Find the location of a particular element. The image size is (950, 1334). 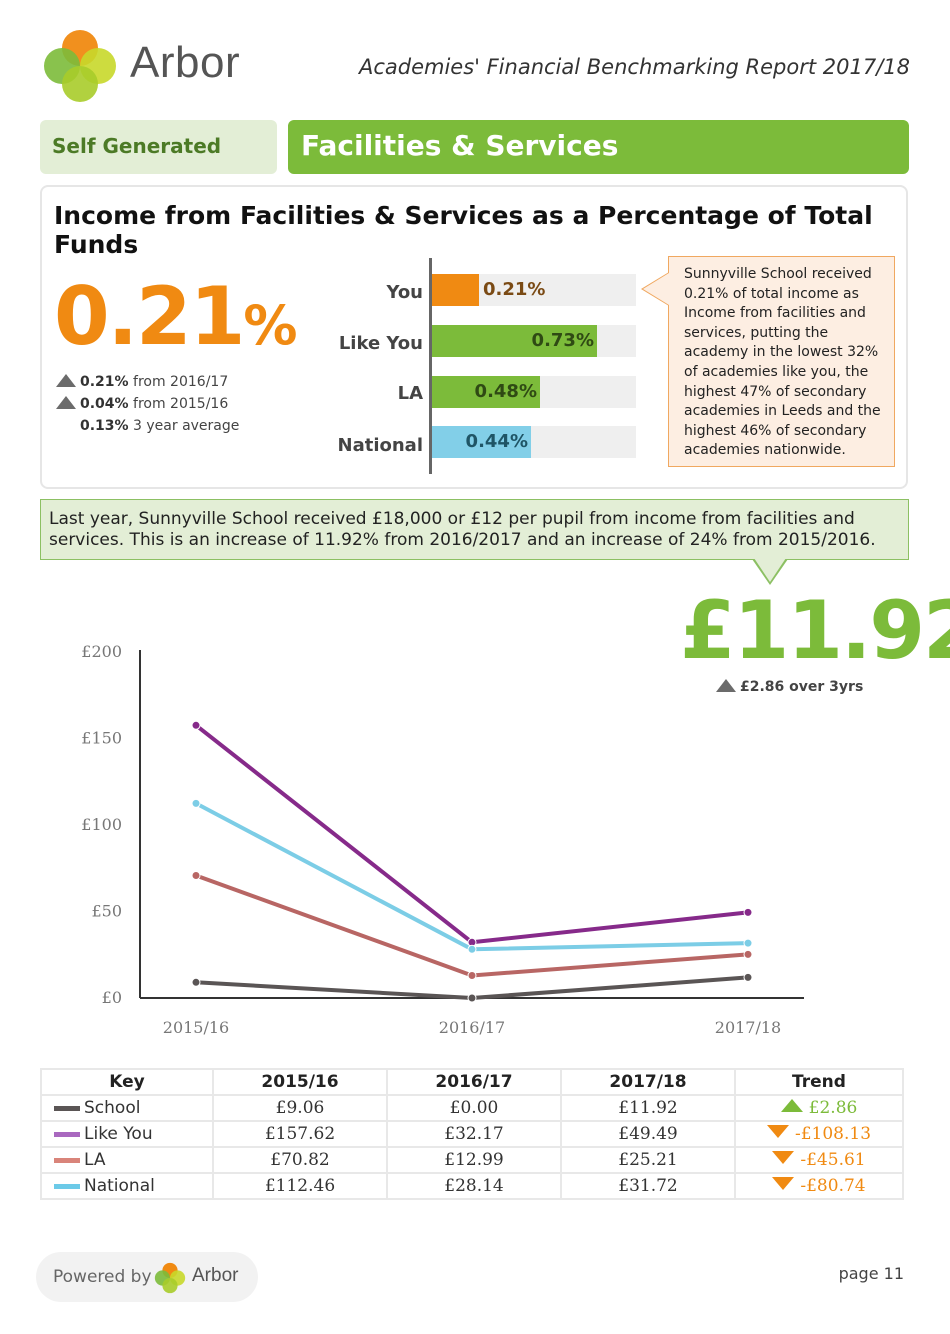

value-cell: £49.49 is located at coordinates (648, 1134).